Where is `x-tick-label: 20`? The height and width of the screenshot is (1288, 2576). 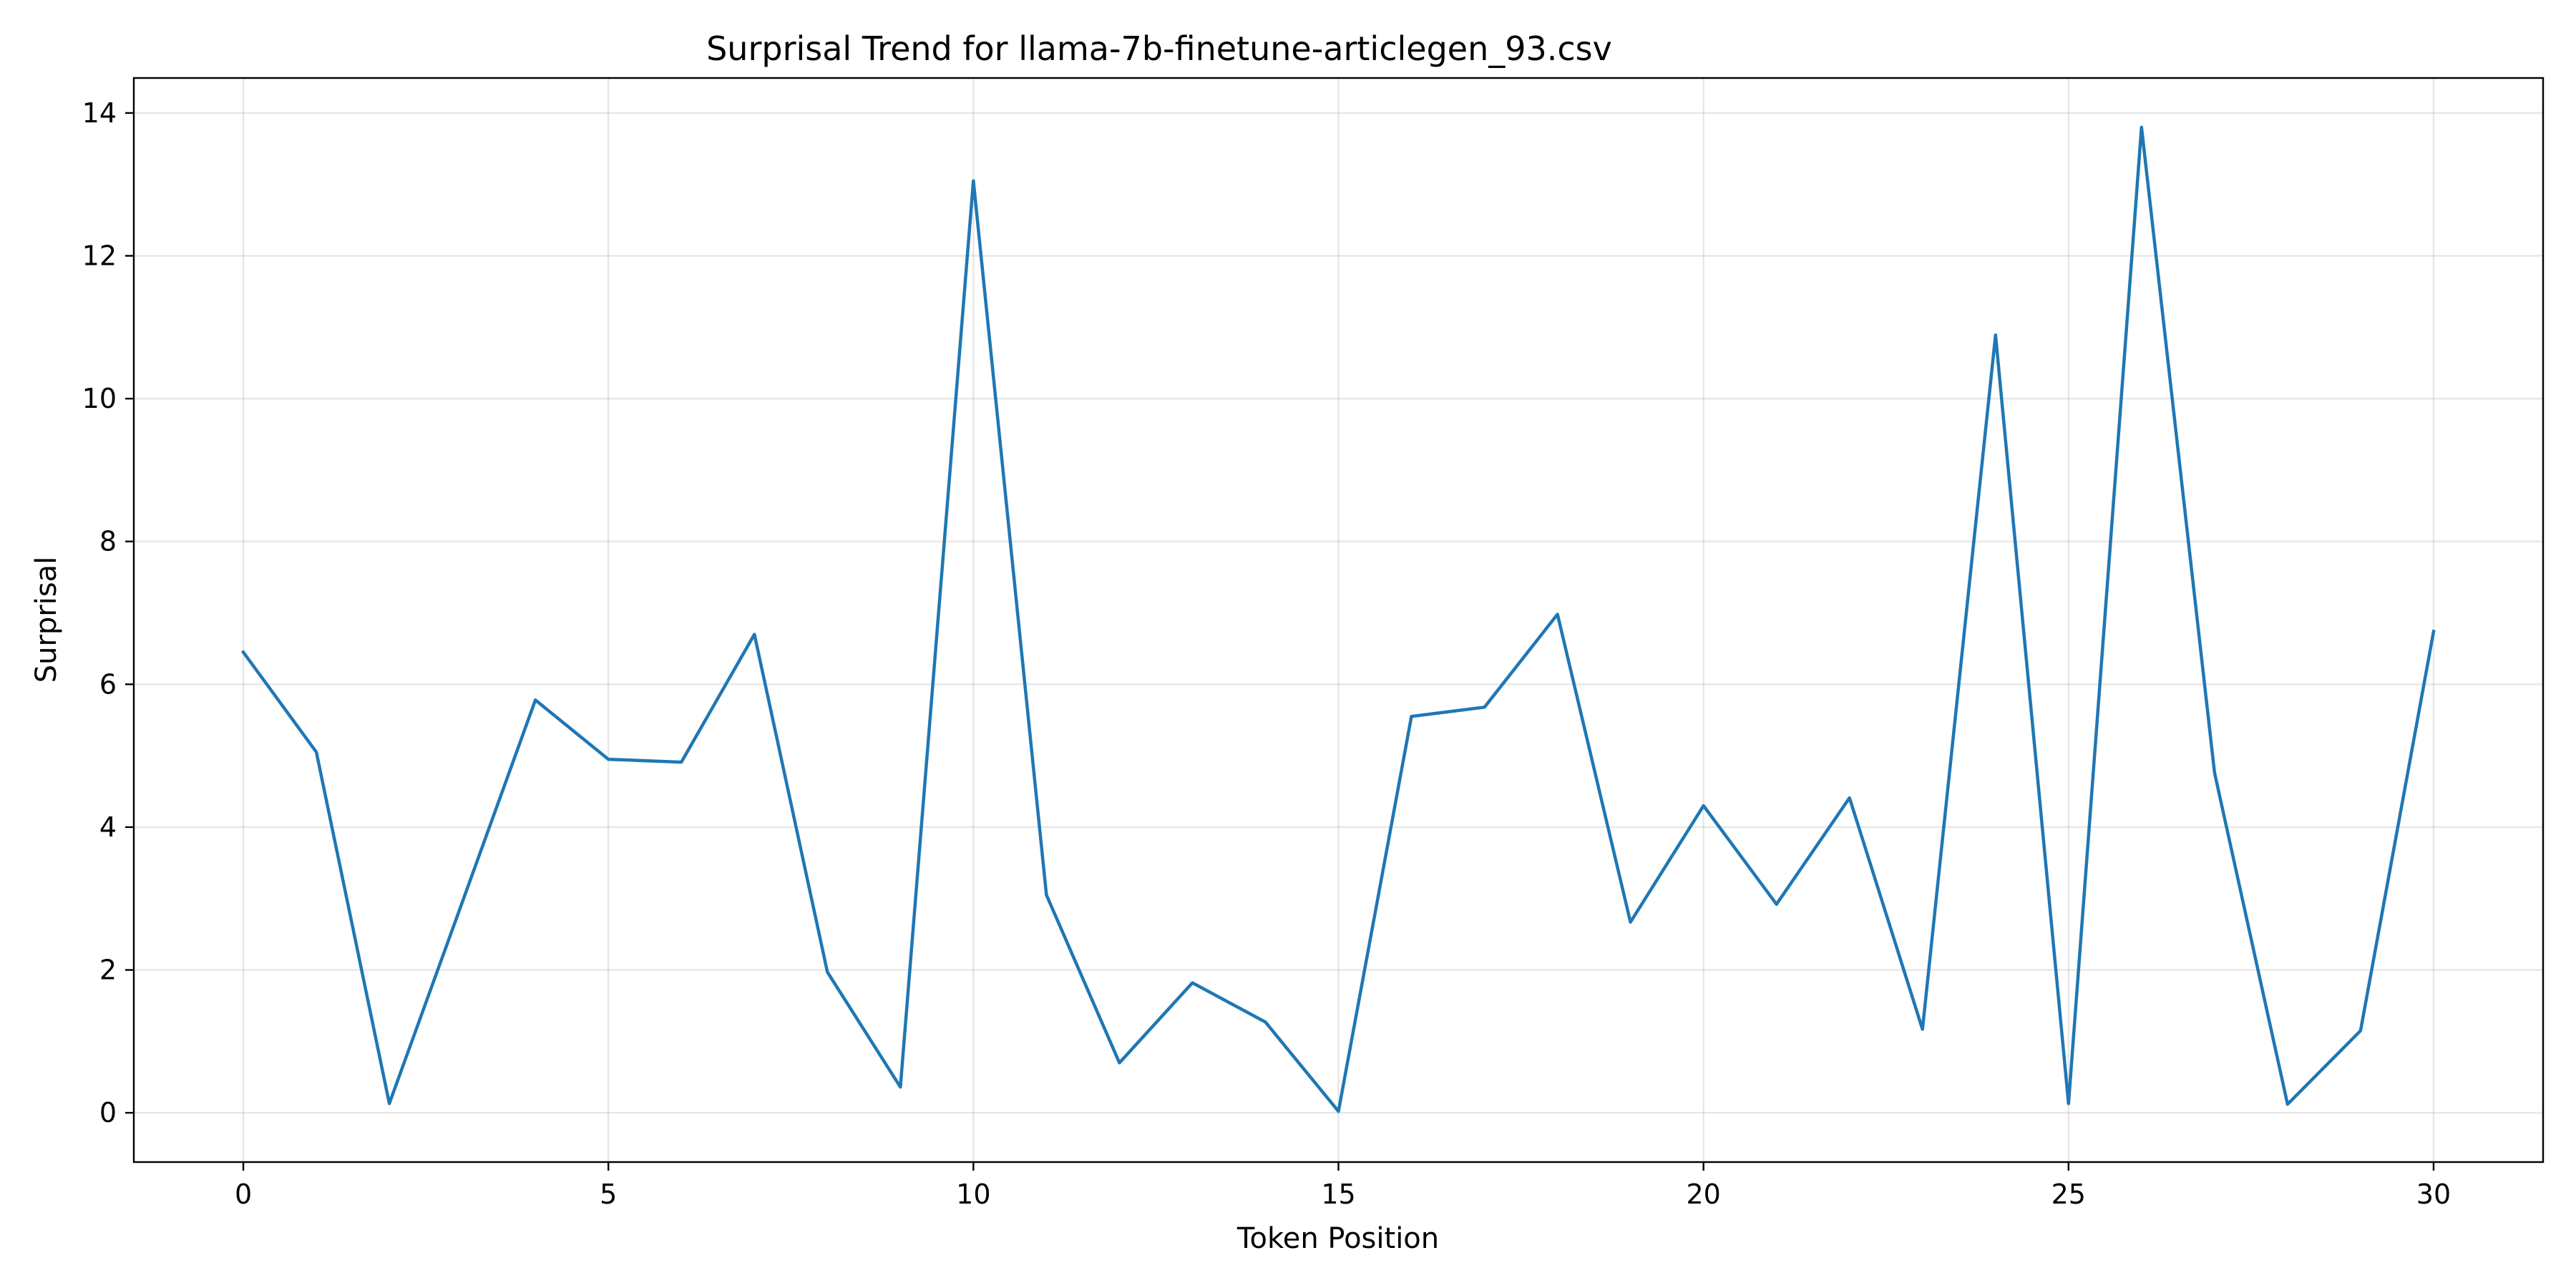
x-tick-label: 20 is located at coordinates (1703, 1194).